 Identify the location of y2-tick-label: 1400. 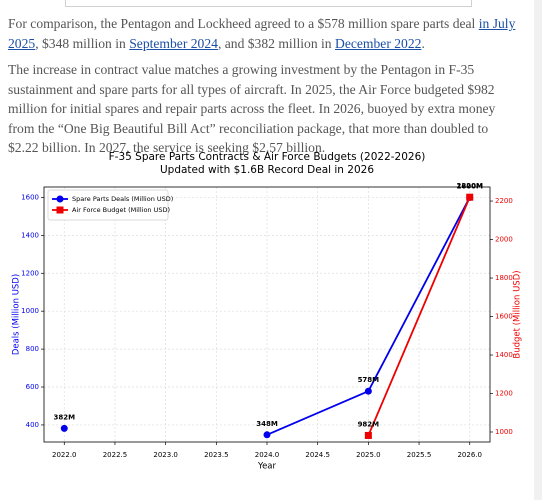
(504, 355).